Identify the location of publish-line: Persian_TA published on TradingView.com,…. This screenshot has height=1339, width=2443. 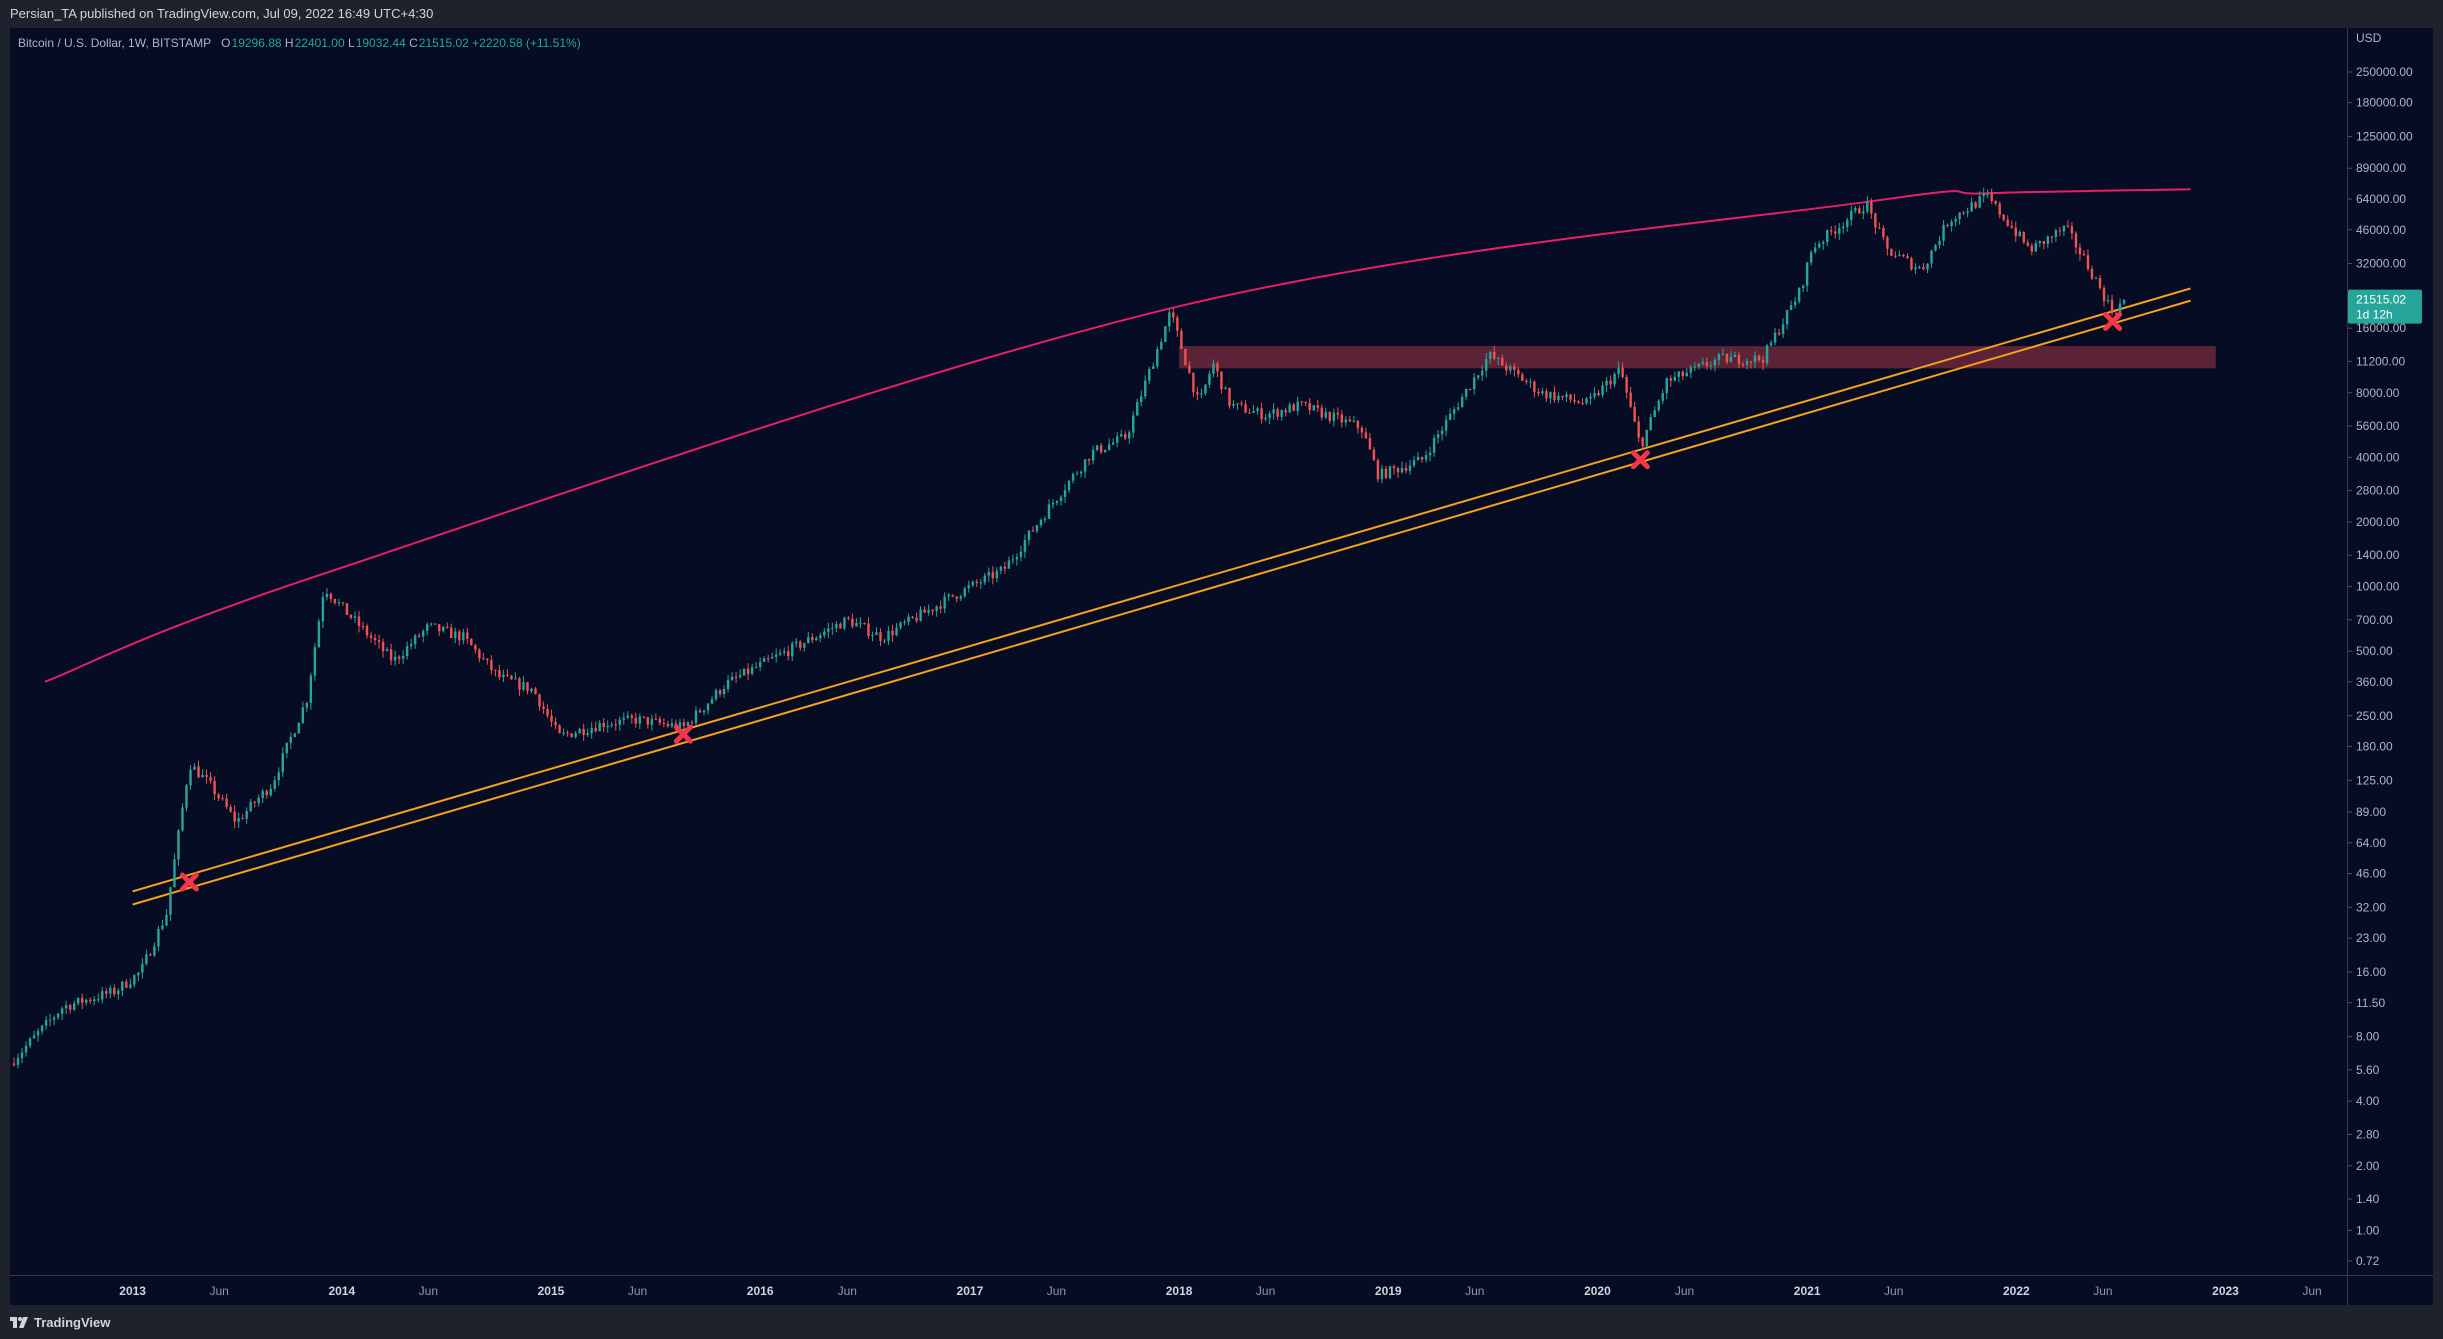
(222, 13).